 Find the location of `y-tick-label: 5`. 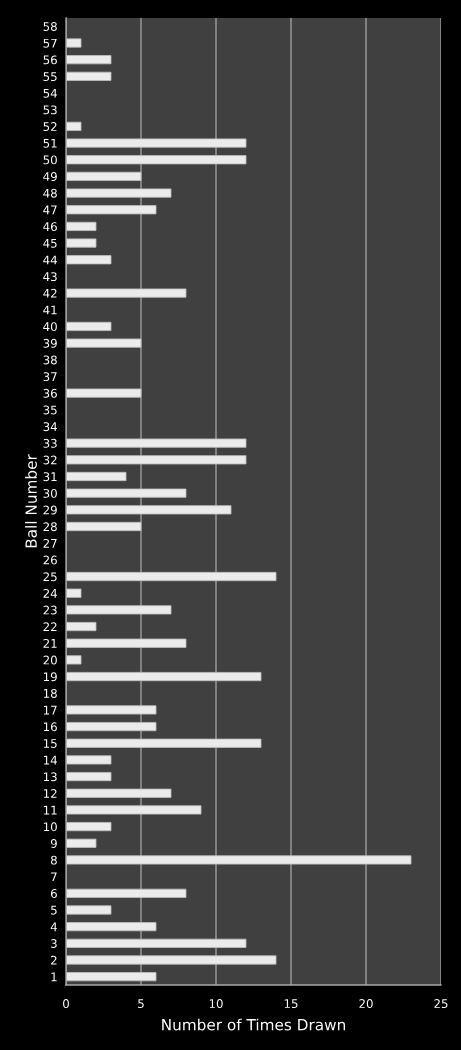

y-tick-label: 5 is located at coordinates (54, 910).